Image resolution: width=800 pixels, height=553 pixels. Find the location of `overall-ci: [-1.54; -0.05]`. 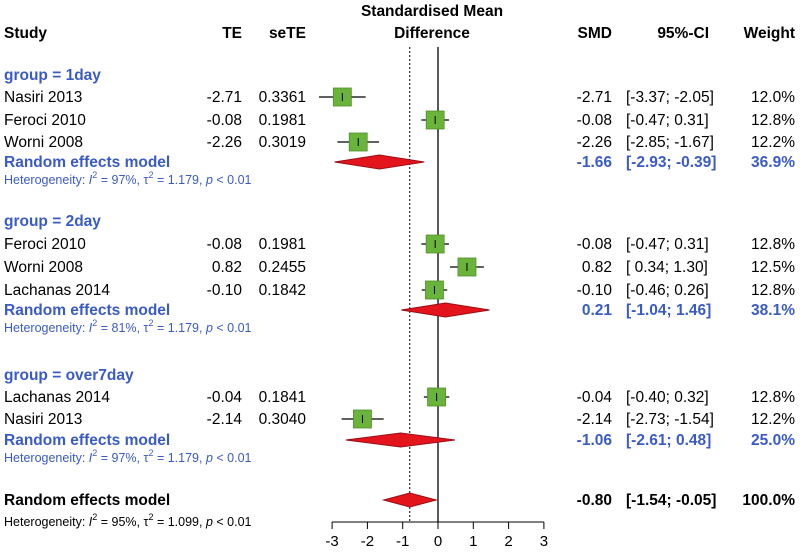

overall-ci: [-1.54; -0.05] is located at coordinates (671, 500).